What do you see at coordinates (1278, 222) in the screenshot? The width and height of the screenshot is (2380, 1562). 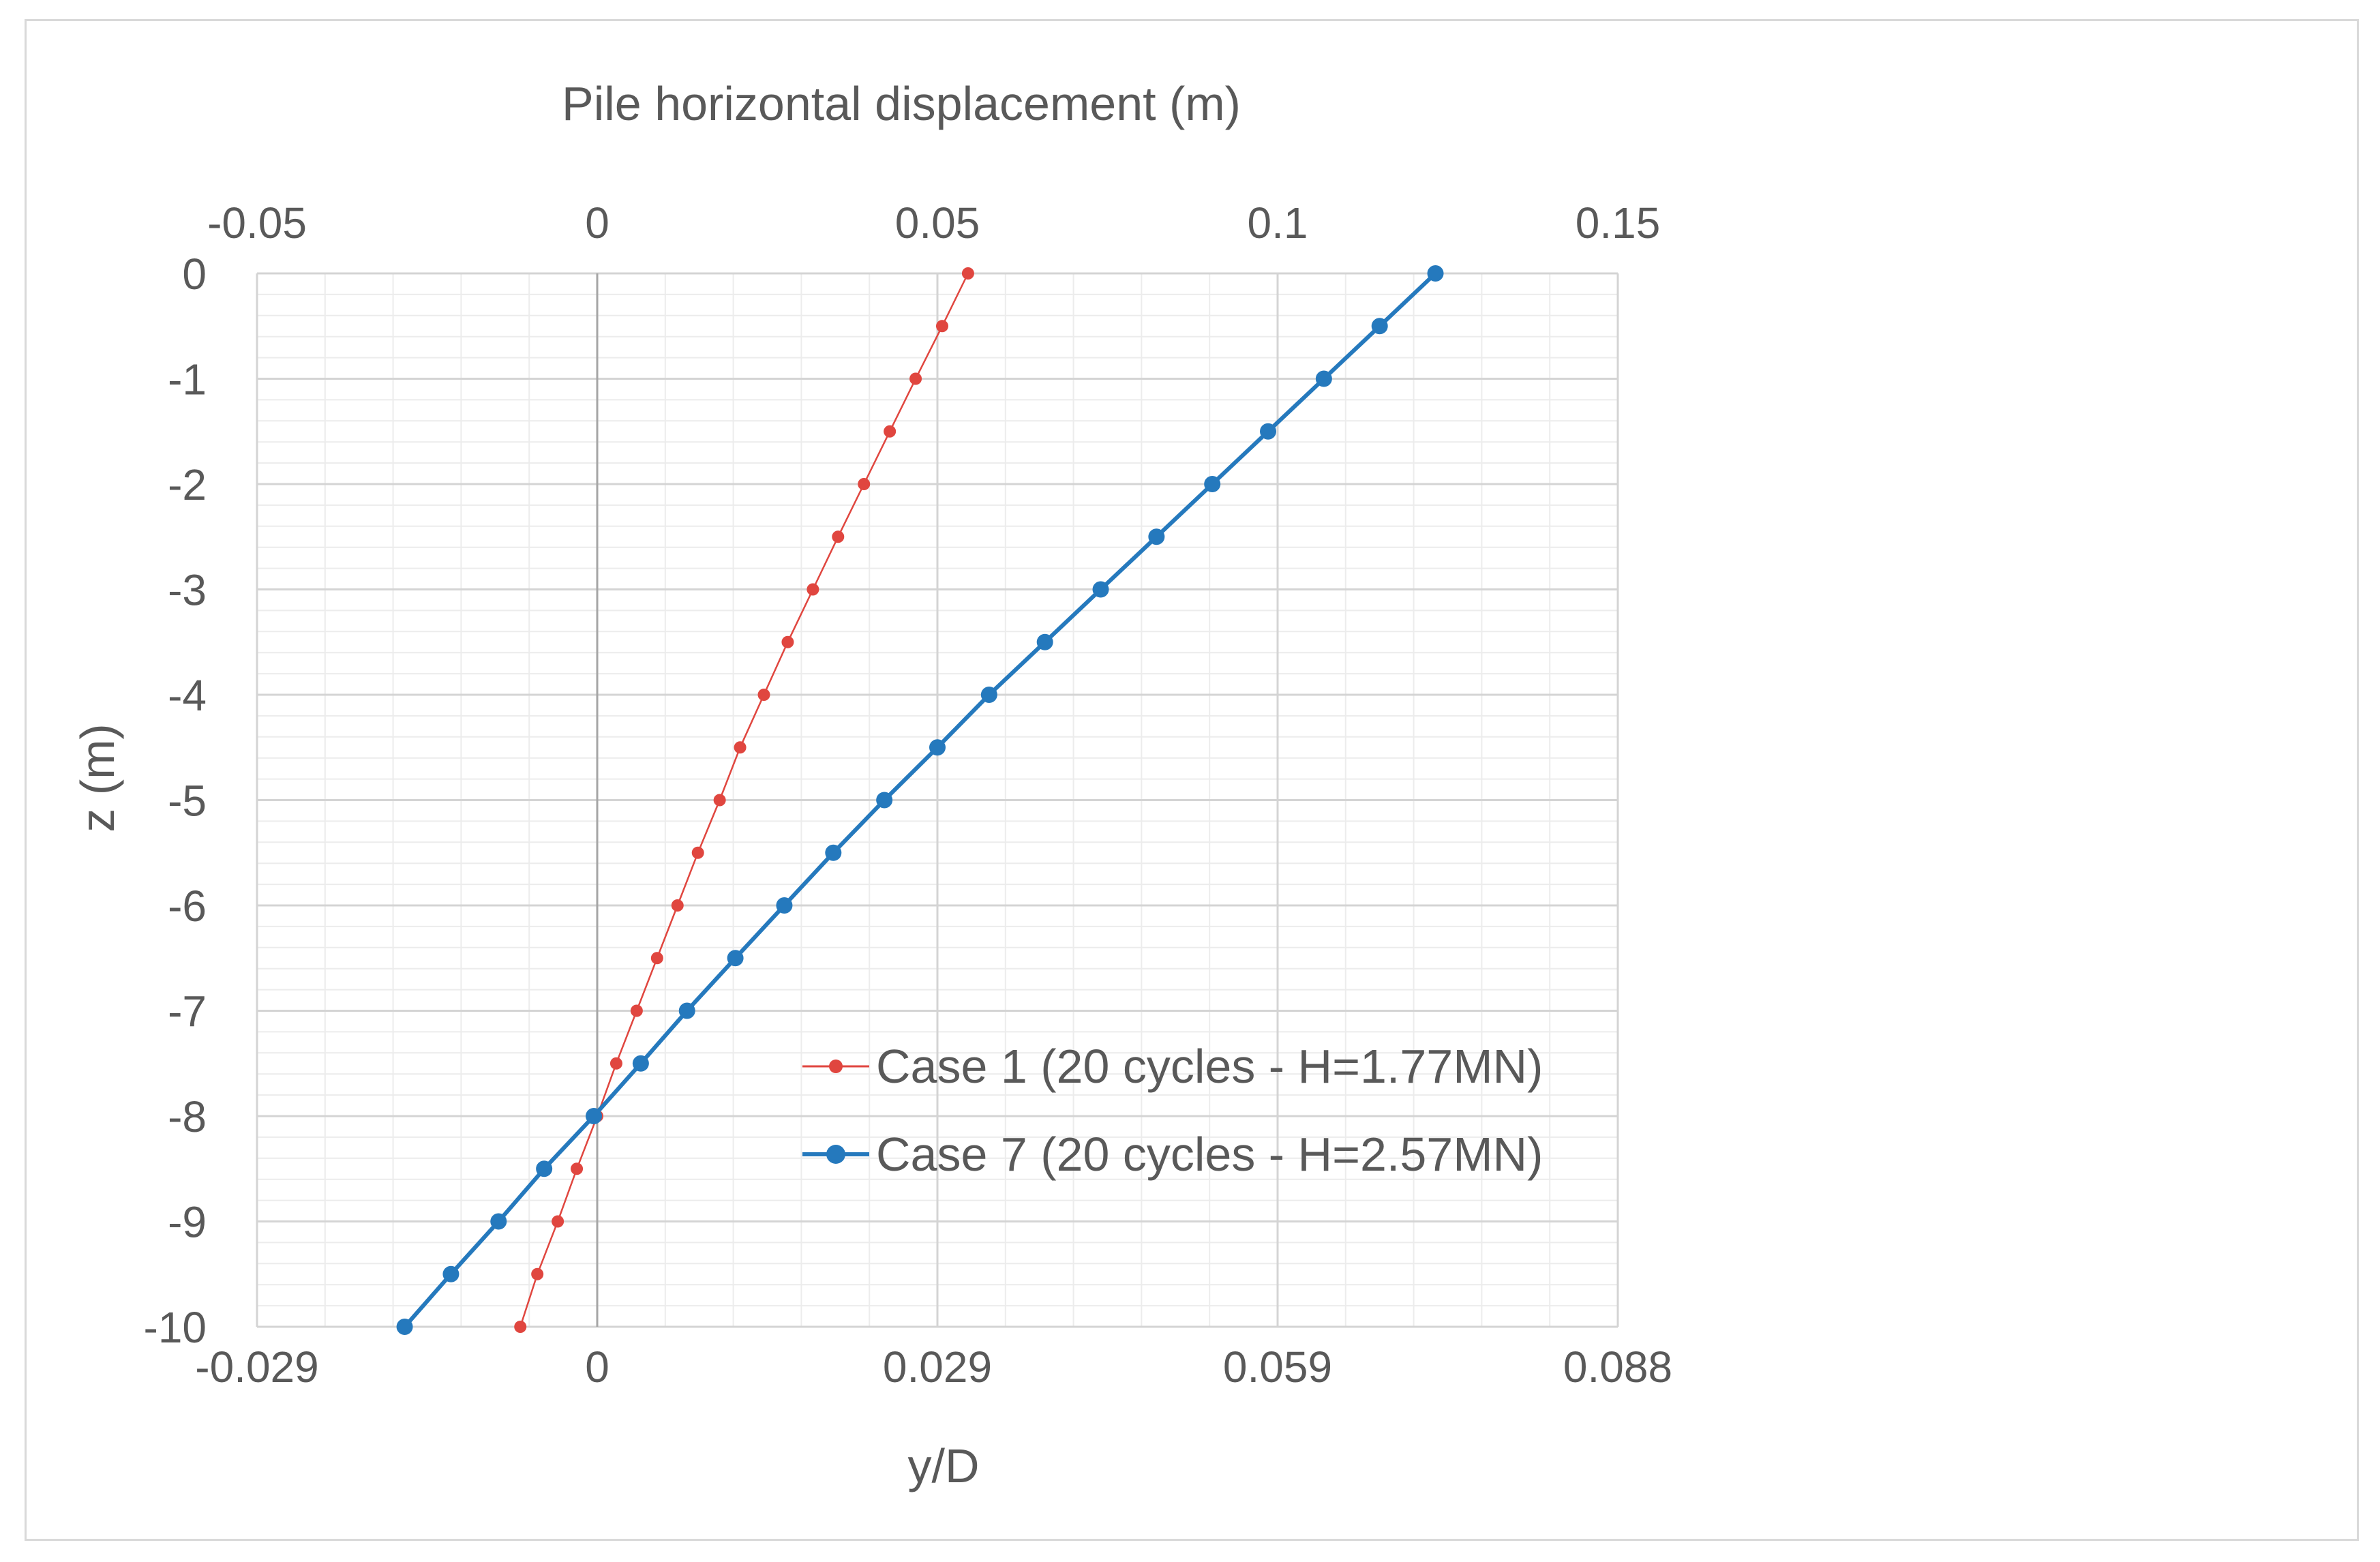 I see `top-axis-tick-label: 0.1` at bounding box center [1278, 222].